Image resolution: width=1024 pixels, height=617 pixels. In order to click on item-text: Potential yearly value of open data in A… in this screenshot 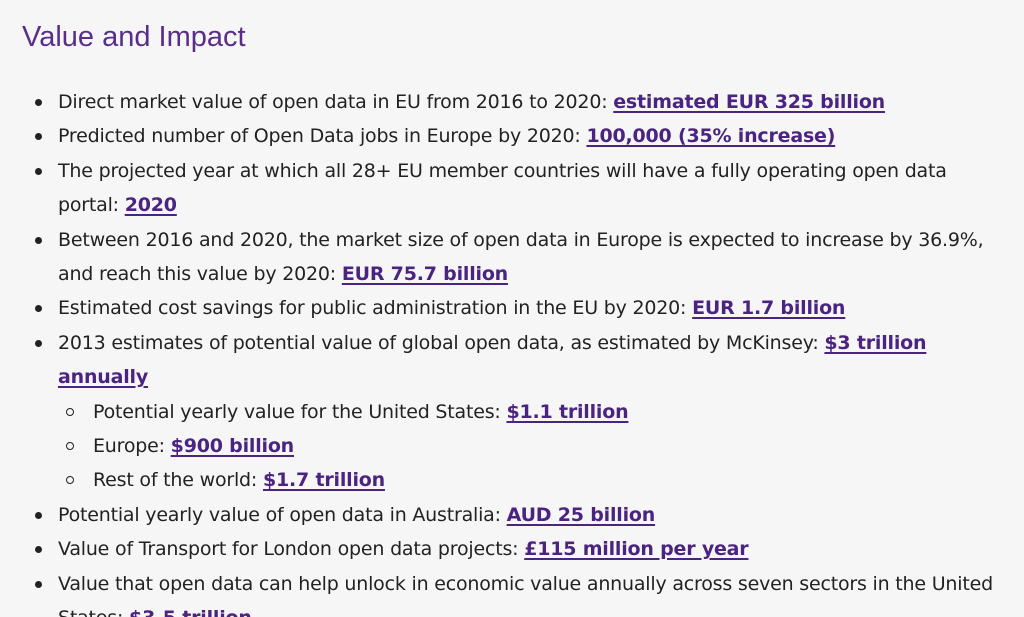, I will do `click(282, 514)`.